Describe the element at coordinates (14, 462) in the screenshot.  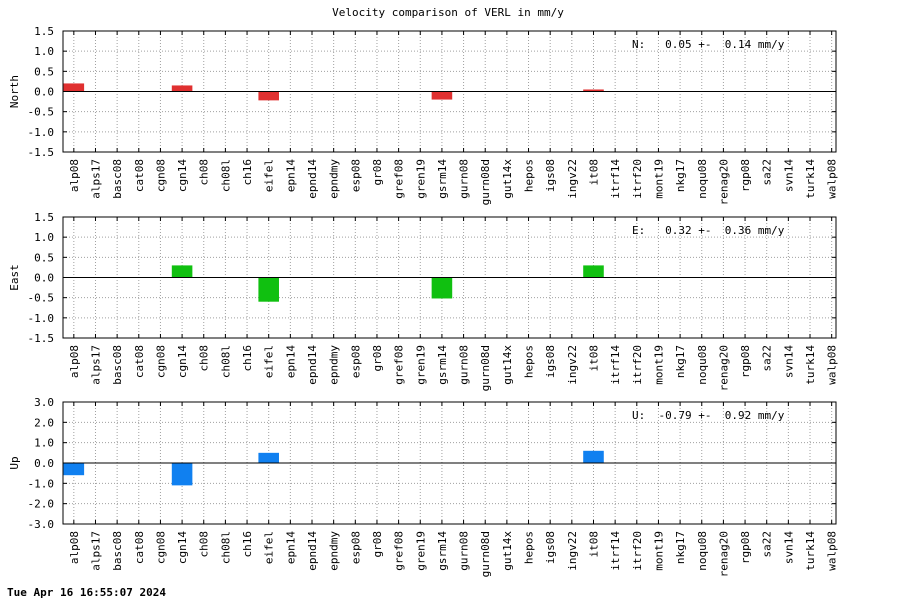
I see `y-axis-label: Up` at that location.